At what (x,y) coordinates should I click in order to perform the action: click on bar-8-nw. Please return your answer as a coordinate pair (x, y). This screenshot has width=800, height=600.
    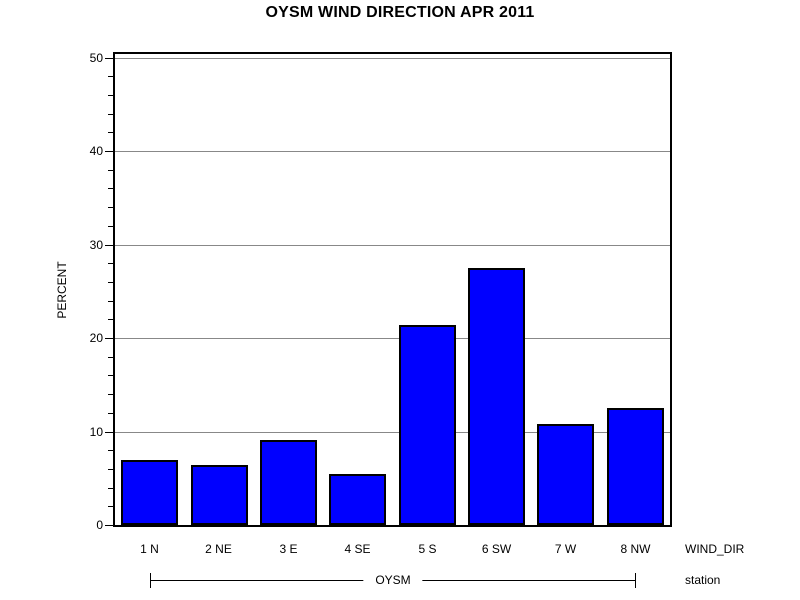
    Looking at the image, I should click on (635, 466).